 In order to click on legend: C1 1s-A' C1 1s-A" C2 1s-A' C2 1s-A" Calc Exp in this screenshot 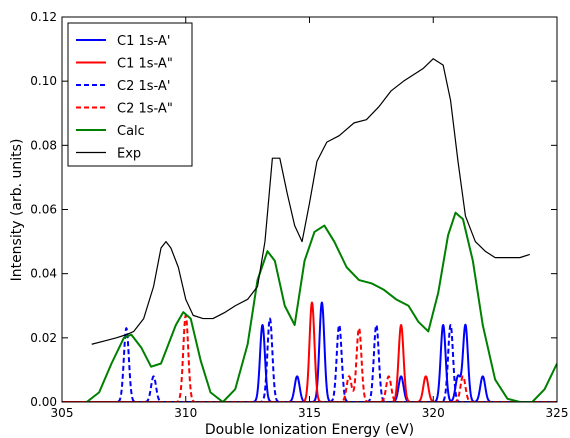, I will do `click(130, 94)`.